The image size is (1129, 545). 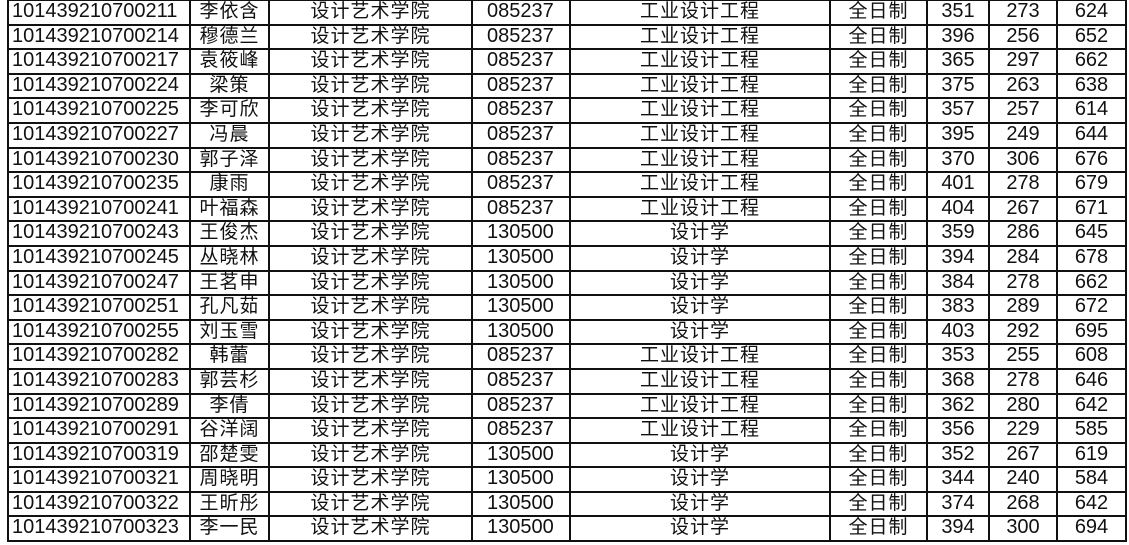 What do you see at coordinates (1023, 479) in the screenshot?
I see `score-2-cell: 240` at bounding box center [1023, 479].